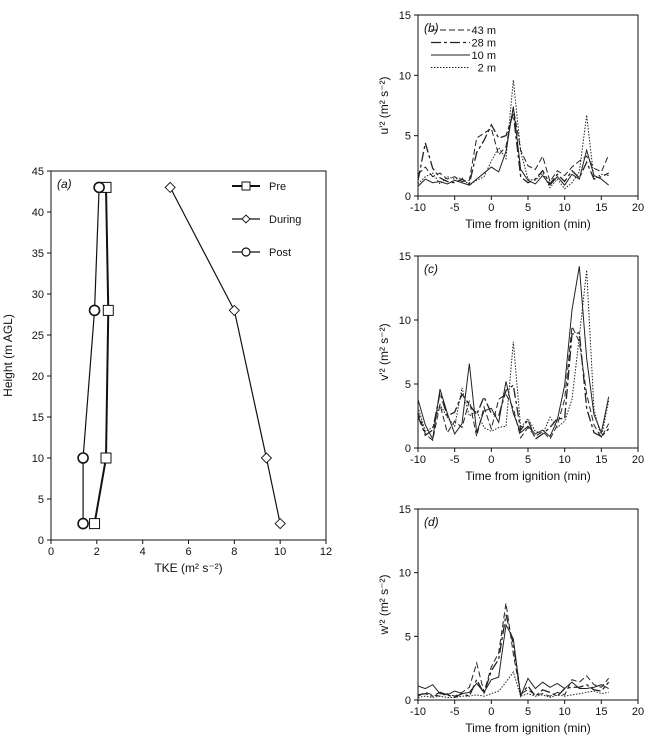  I want to click on legend-label-10m: 10 m, so click(484, 56).